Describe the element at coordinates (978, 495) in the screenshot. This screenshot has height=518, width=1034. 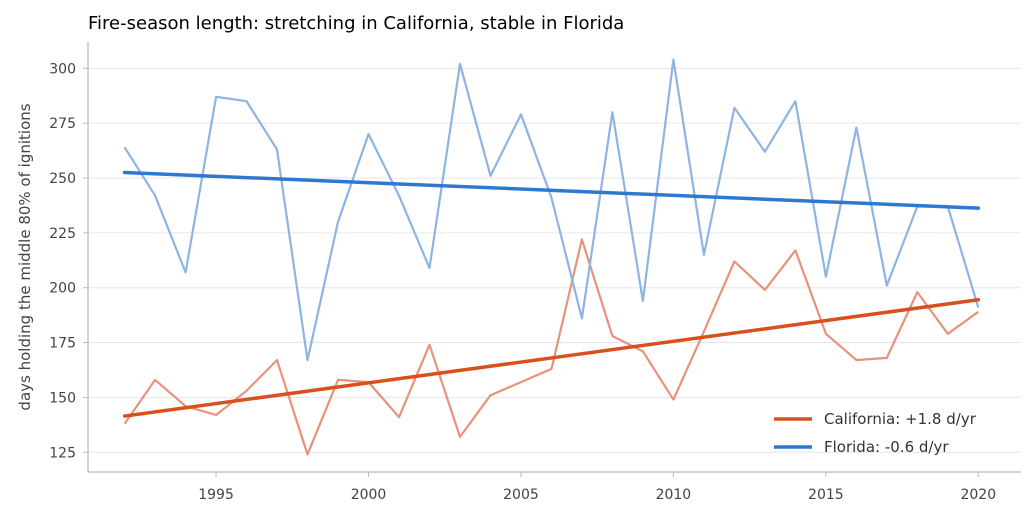
I see `x-tick-label: 2020` at that location.